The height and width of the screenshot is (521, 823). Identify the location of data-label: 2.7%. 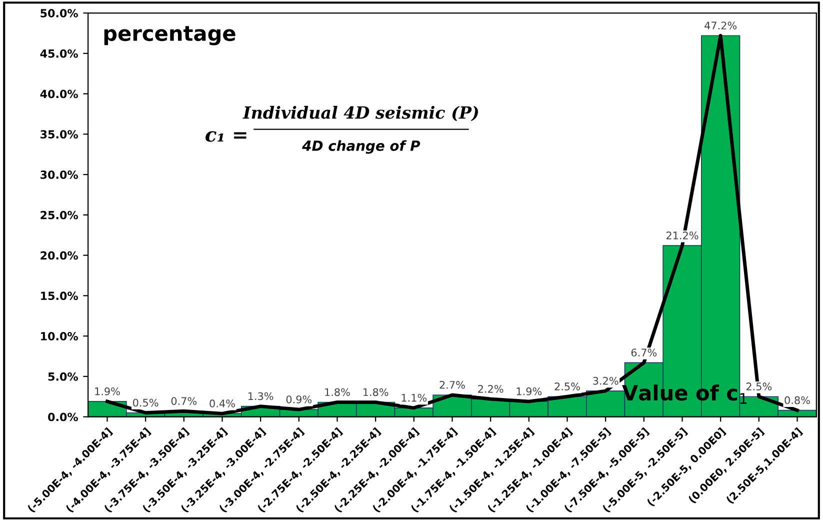
(452, 384).